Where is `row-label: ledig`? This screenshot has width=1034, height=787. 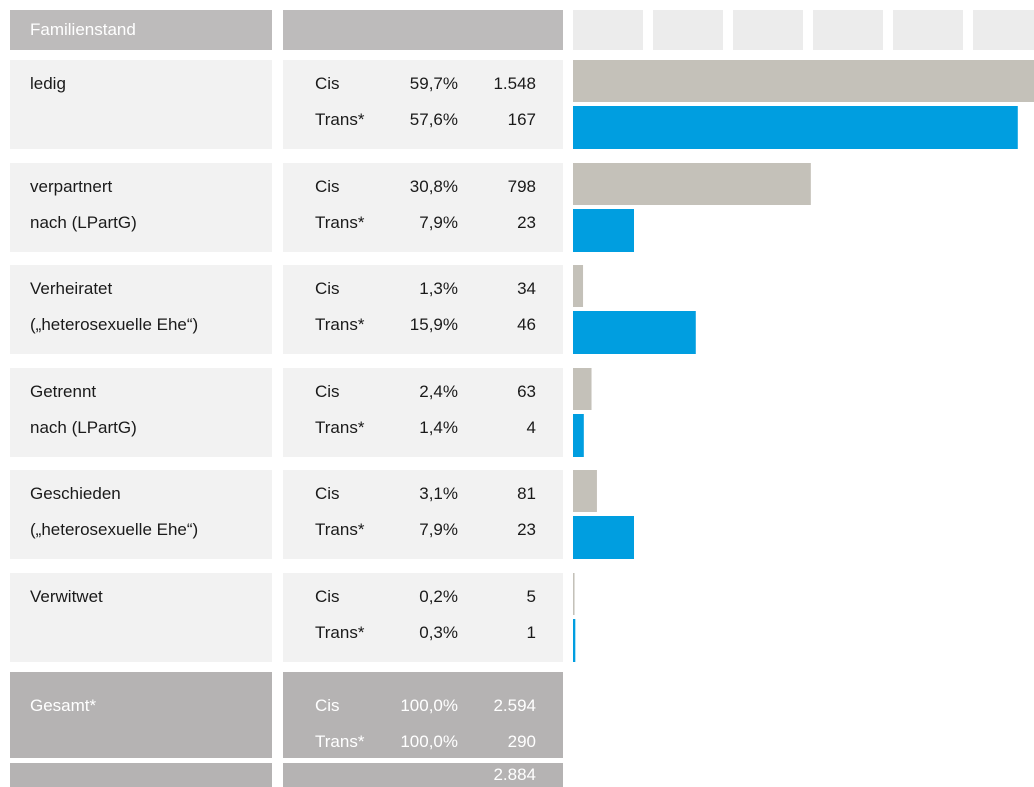
row-label: ledig is located at coordinates (48, 83).